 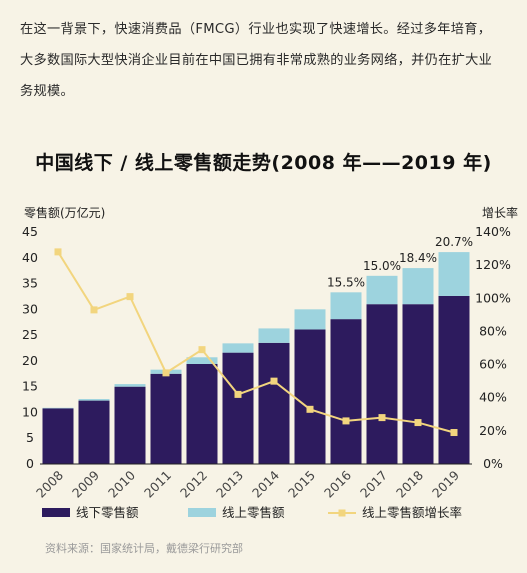 What do you see at coordinates (493, 364) in the screenshot?
I see `right-tick-label: 60%` at bounding box center [493, 364].